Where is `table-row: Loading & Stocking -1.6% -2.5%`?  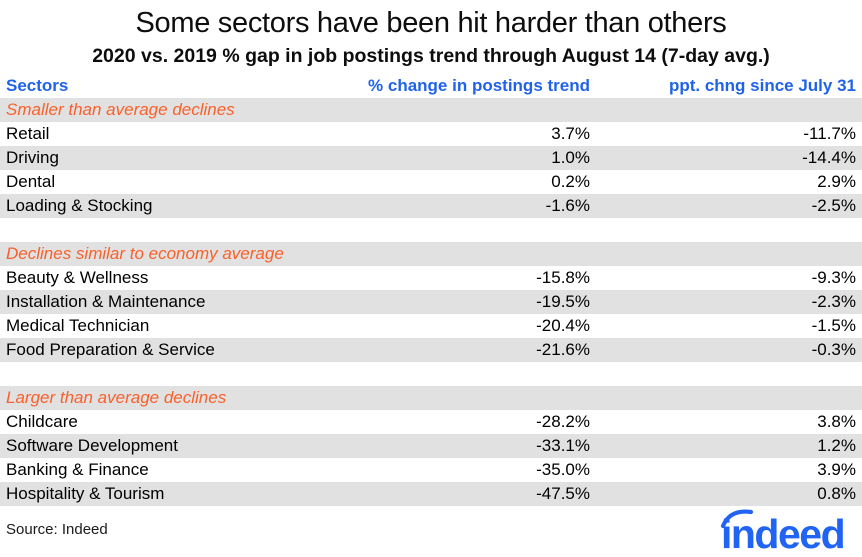 table-row: Loading & Stocking -1.6% -2.5% is located at coordinates (431, 206).